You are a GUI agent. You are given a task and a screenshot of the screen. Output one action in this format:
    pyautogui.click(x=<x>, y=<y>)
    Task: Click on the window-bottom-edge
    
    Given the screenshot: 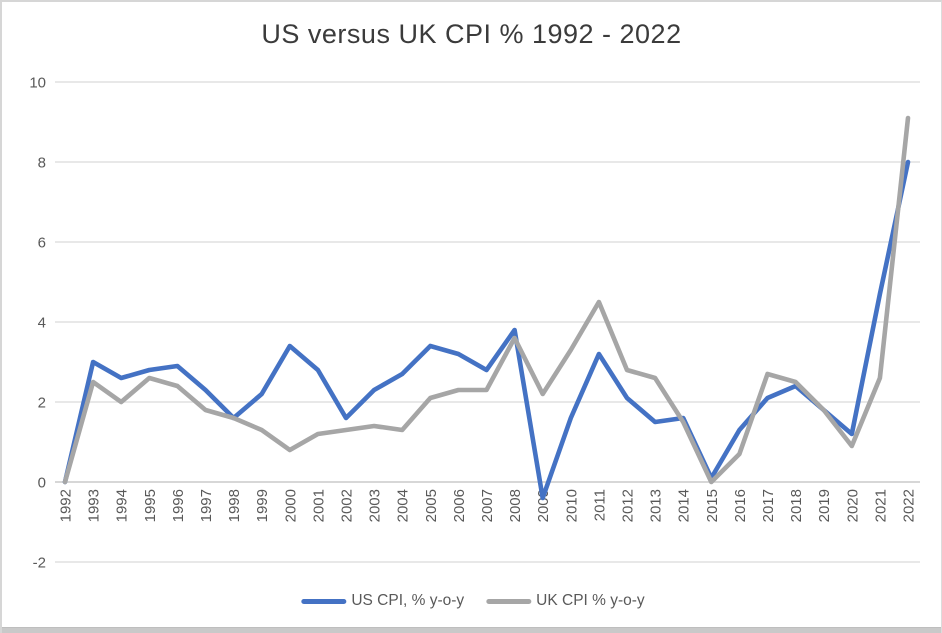 What is the action you would take?
    pyautogui.click(x=471, y=630)
    